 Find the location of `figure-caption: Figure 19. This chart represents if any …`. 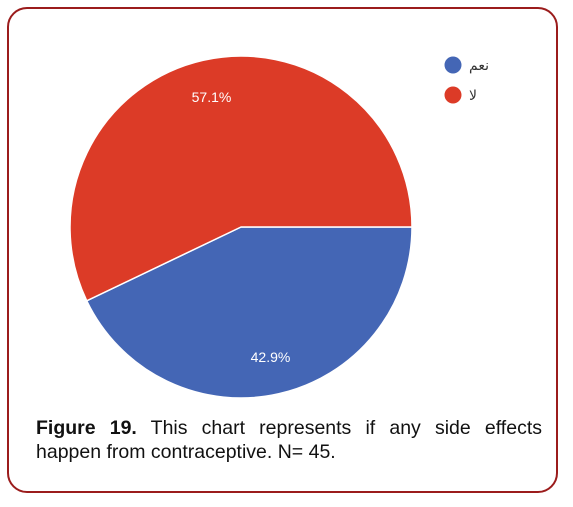

figure-caption: Figure 19. This chart represents if any … is located at coordinates (289, 440).